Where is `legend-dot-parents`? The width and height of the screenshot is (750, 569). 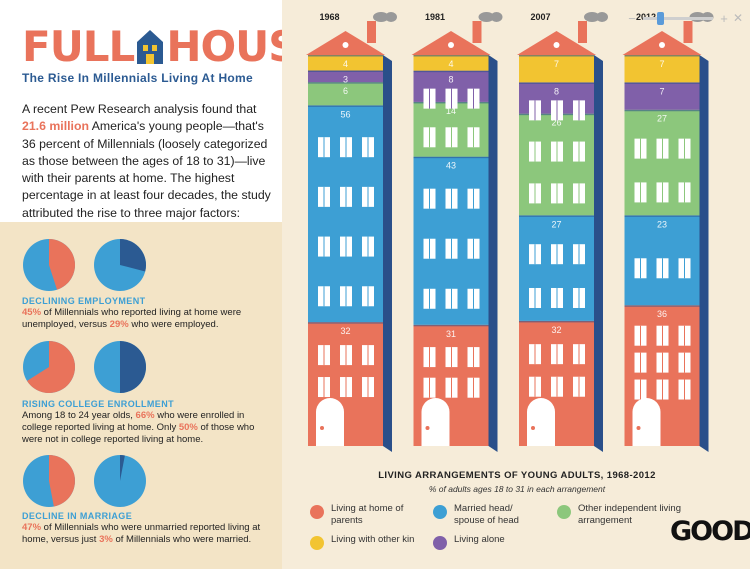
legend-dot-parents is located at coordinates (317, 512).